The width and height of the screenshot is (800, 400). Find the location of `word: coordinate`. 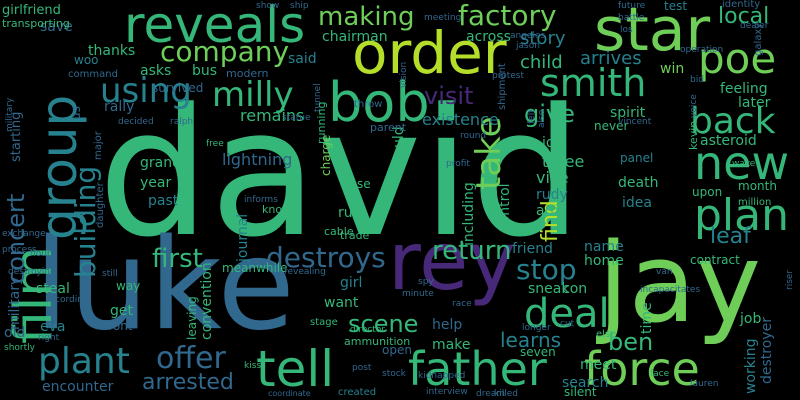

word: coordinate is located at coordinates (289, 393).